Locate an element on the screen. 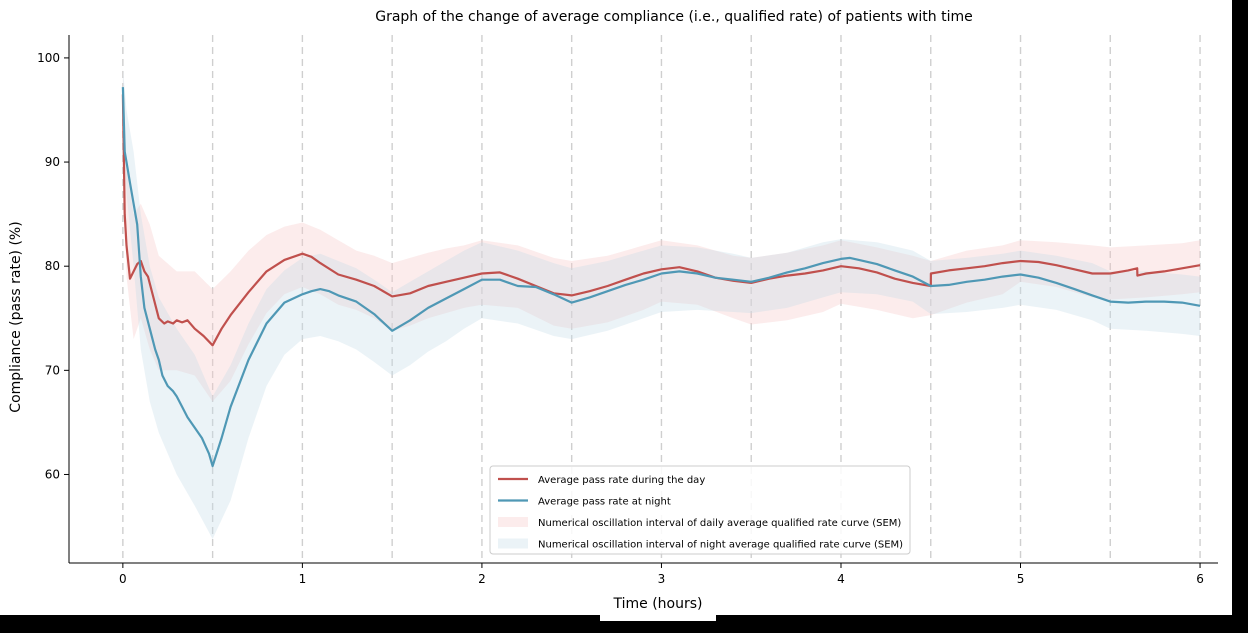 This screenshot has height=633, width=1248. y-axis-label-background is located at coordinates (16, 317).